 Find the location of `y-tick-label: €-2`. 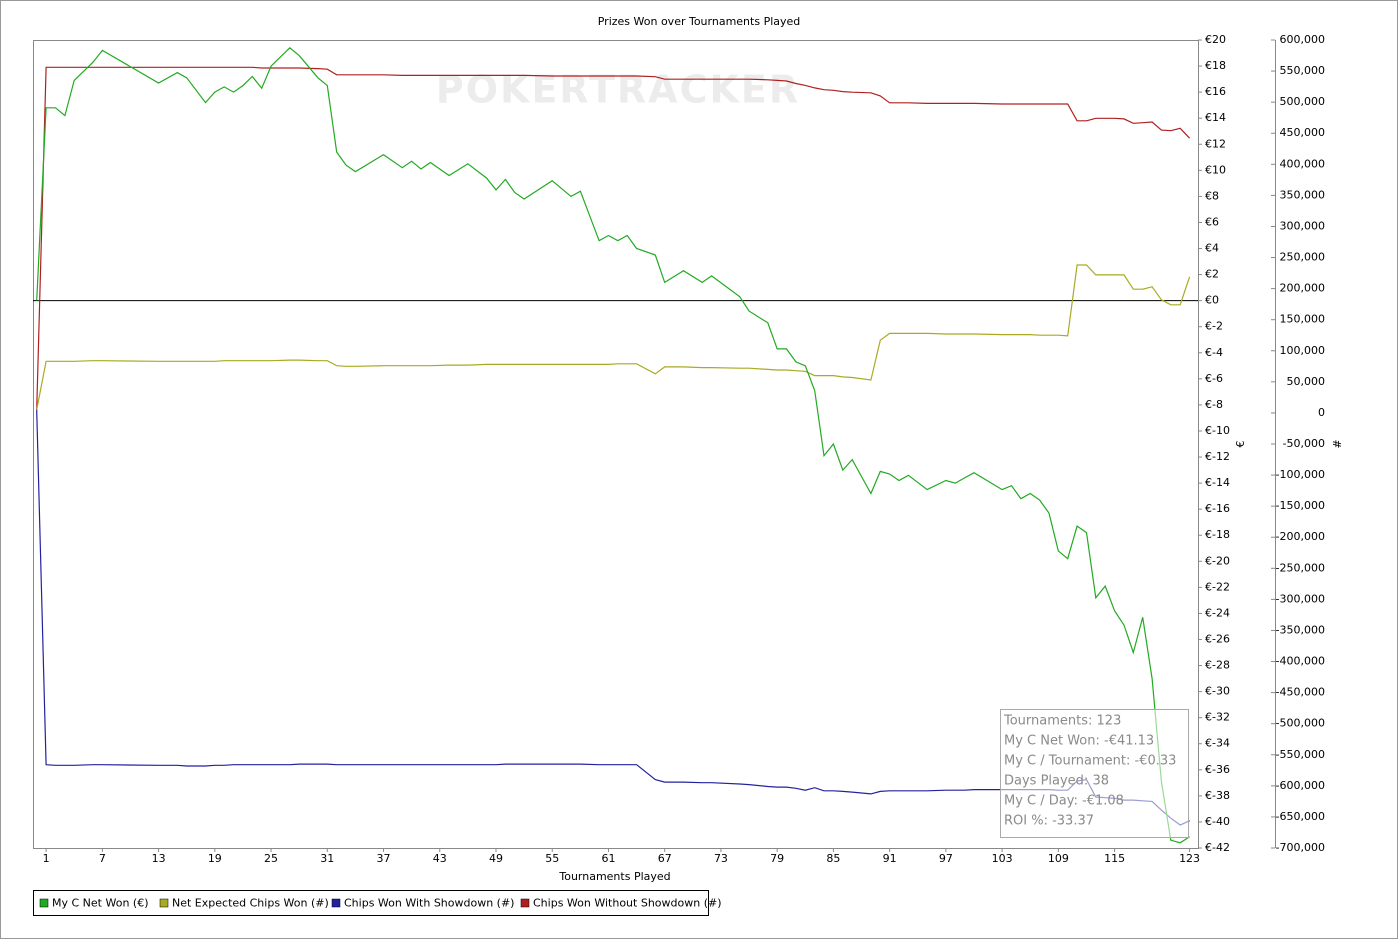

y-tick-label: €-2 is located at coordinates (1214, 326).